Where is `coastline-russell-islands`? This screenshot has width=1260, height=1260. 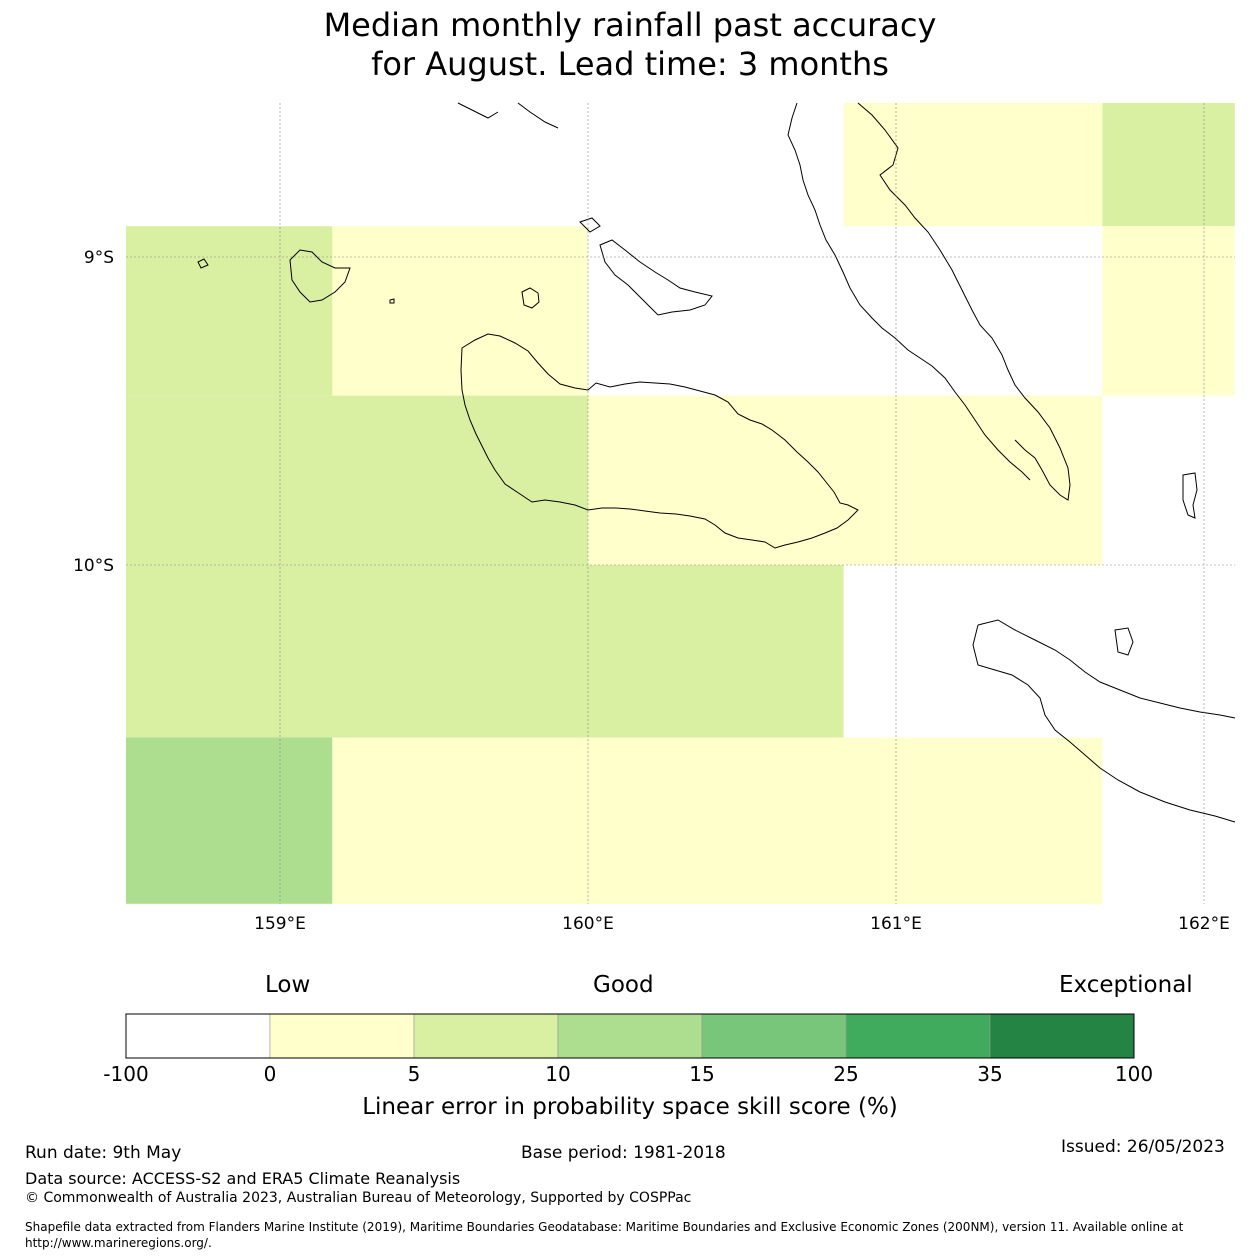
coastline-russell-islands is located at coordinates (320, 276).